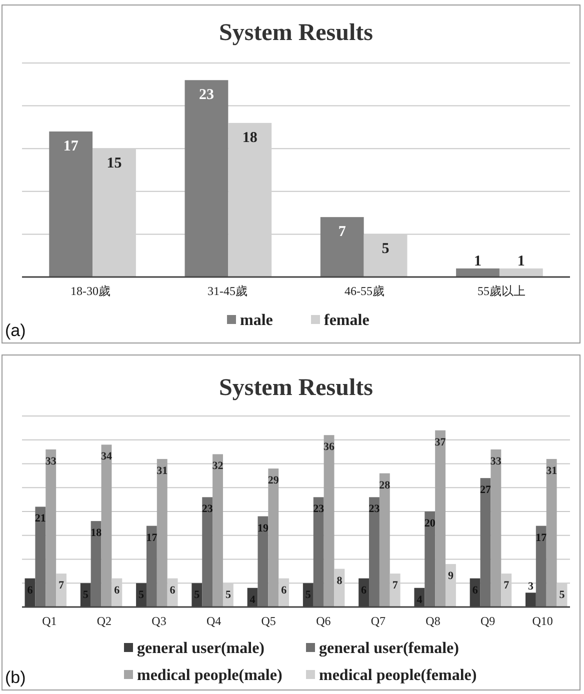  Describe the element at coordinates (256, 320) in the screenshot. I see `legend-label: male` at that location.